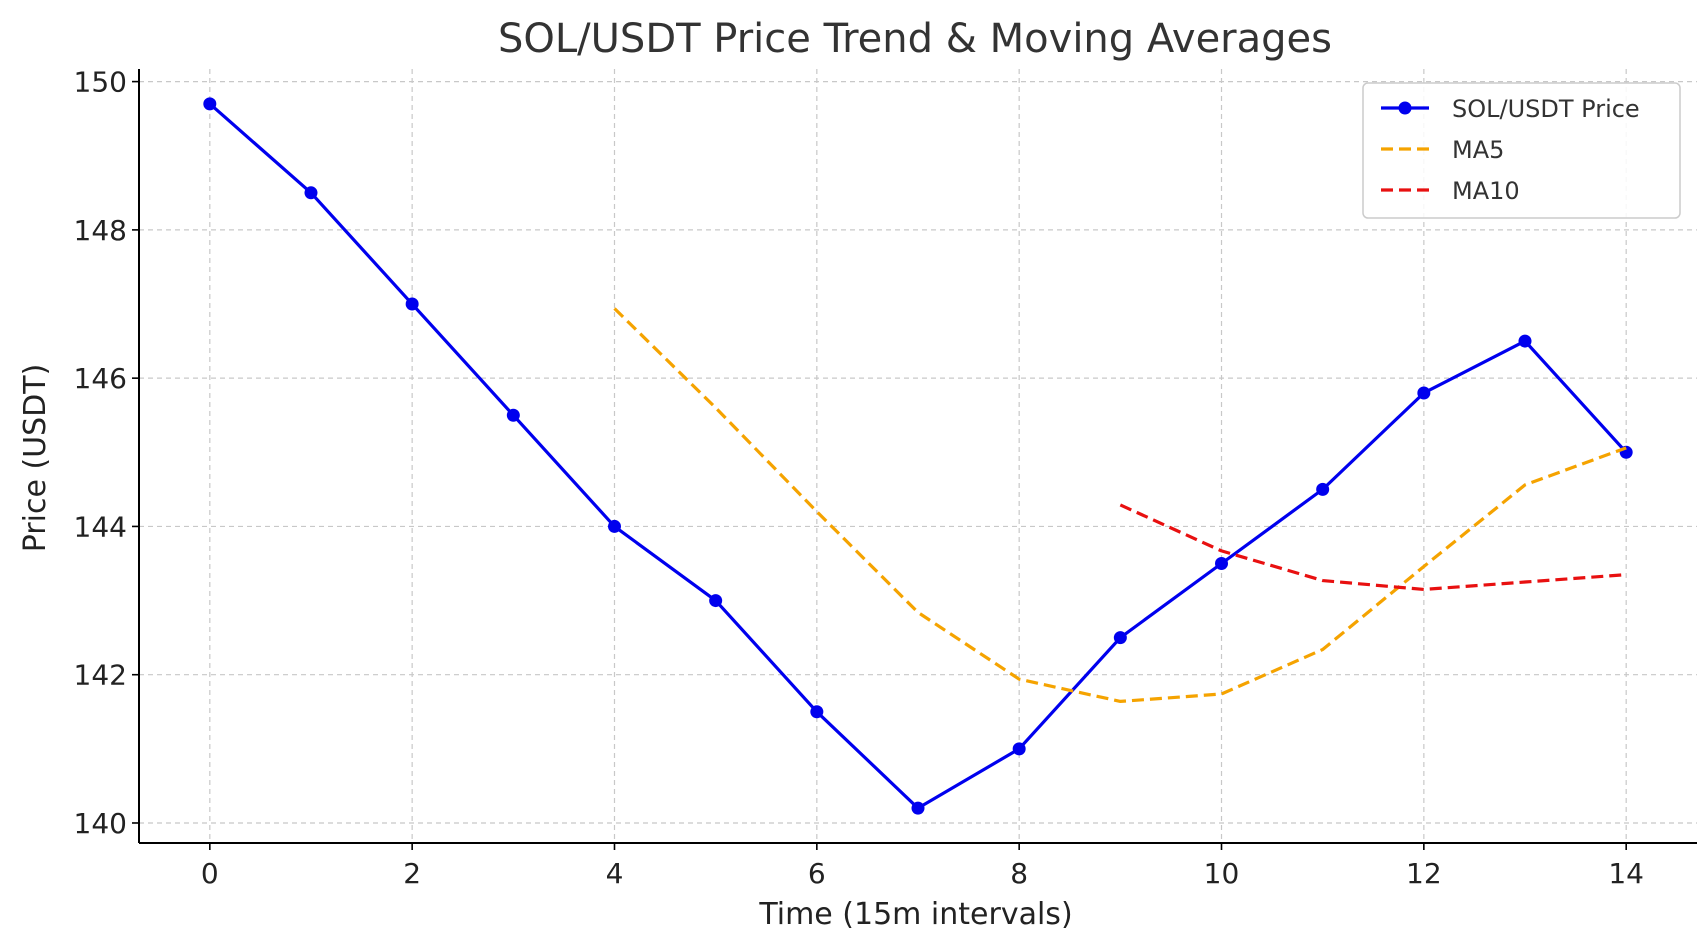 The height and width of the screenshot is (947, 1707). Describe the element at coordinates (100, 526) in the screenshot. I see `y-tick-label: 144` at that location.